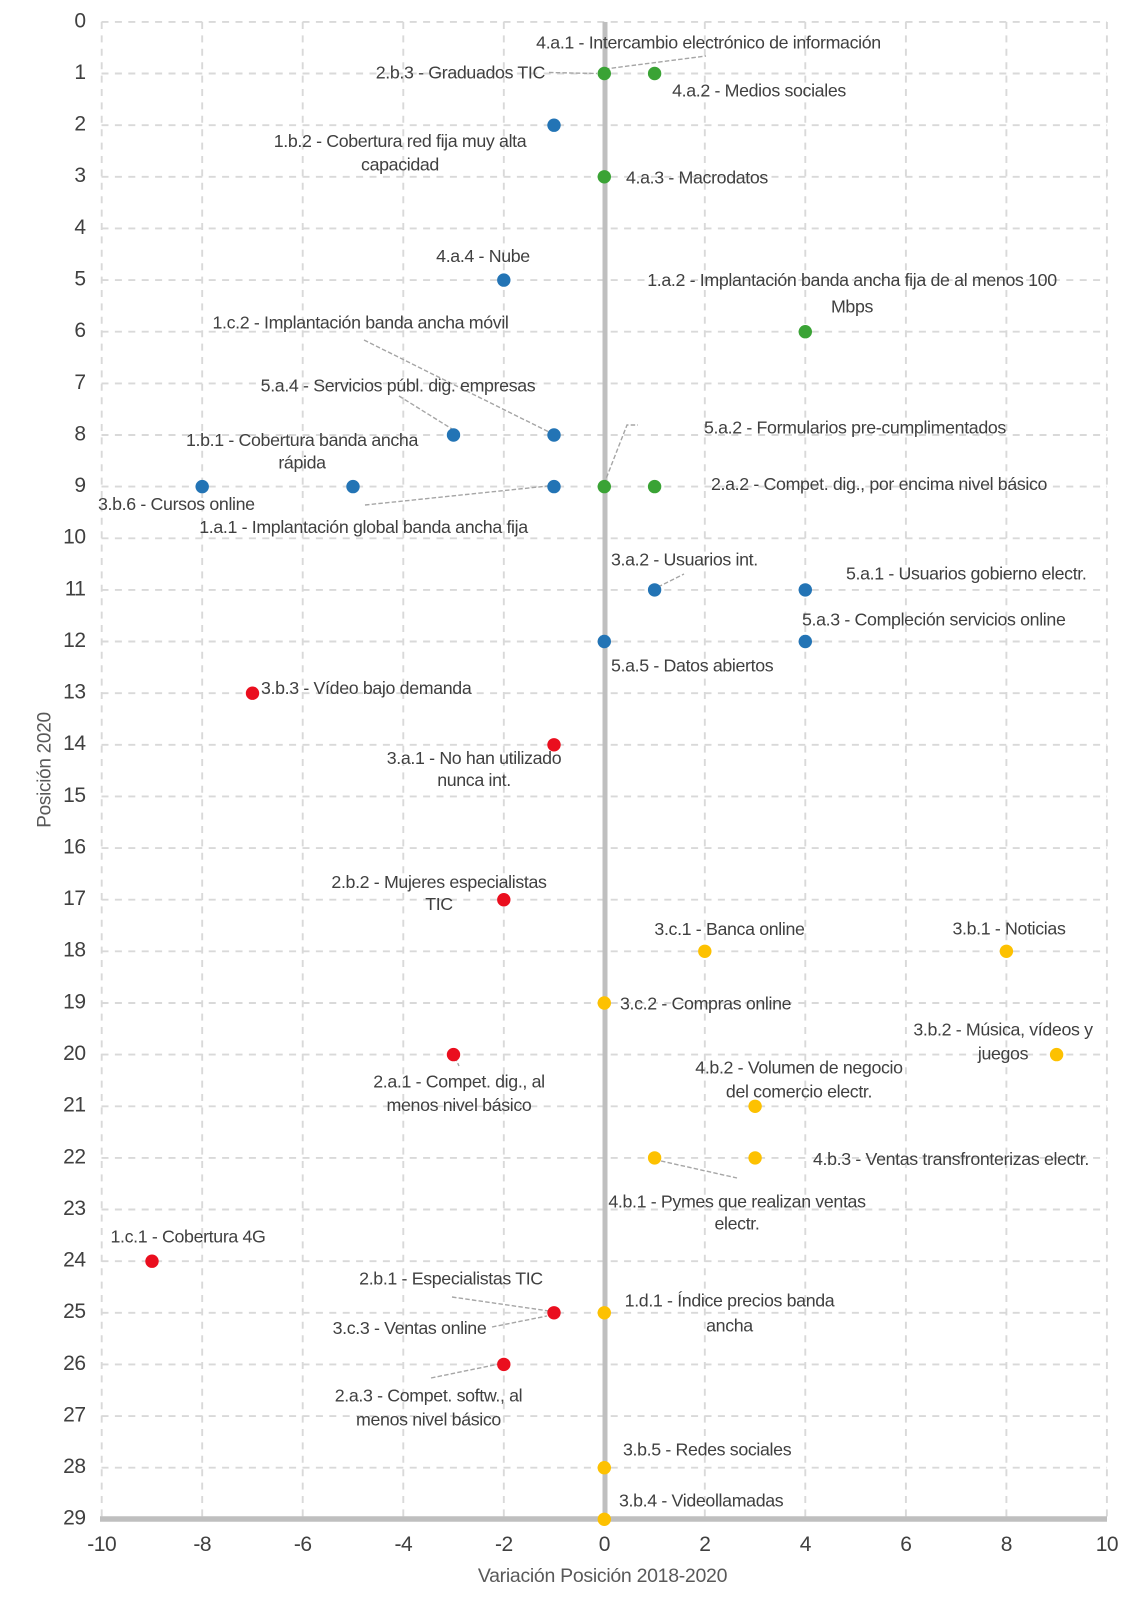 This screenshot has height=1611, width=1143. I want to click on svg-text:1.b.2 - Cobertura red fija muy: 1.b.2 - Cobertura red fija muy alta, so click(400, 141).